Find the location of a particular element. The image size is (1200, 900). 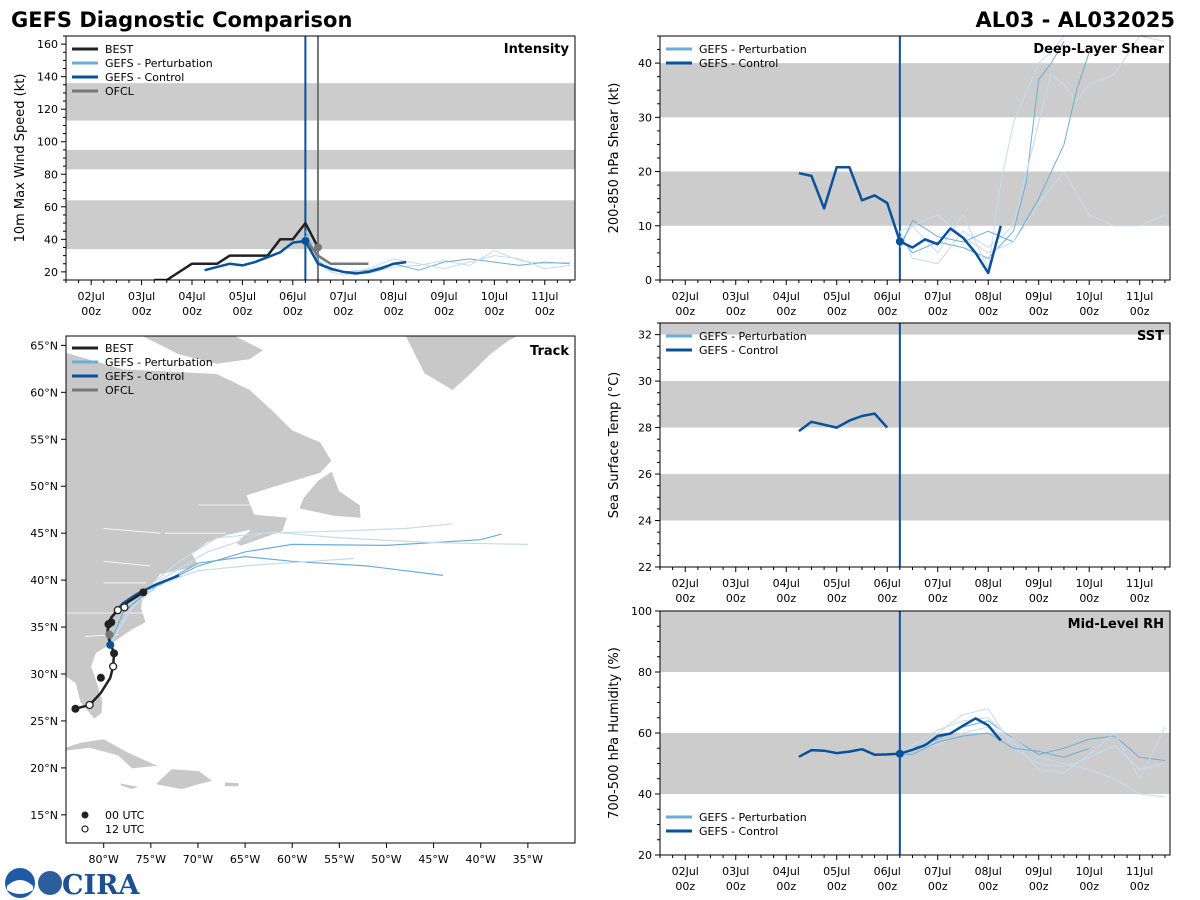

track-xtick-label: 35°W is located at coordinates (528, 859).